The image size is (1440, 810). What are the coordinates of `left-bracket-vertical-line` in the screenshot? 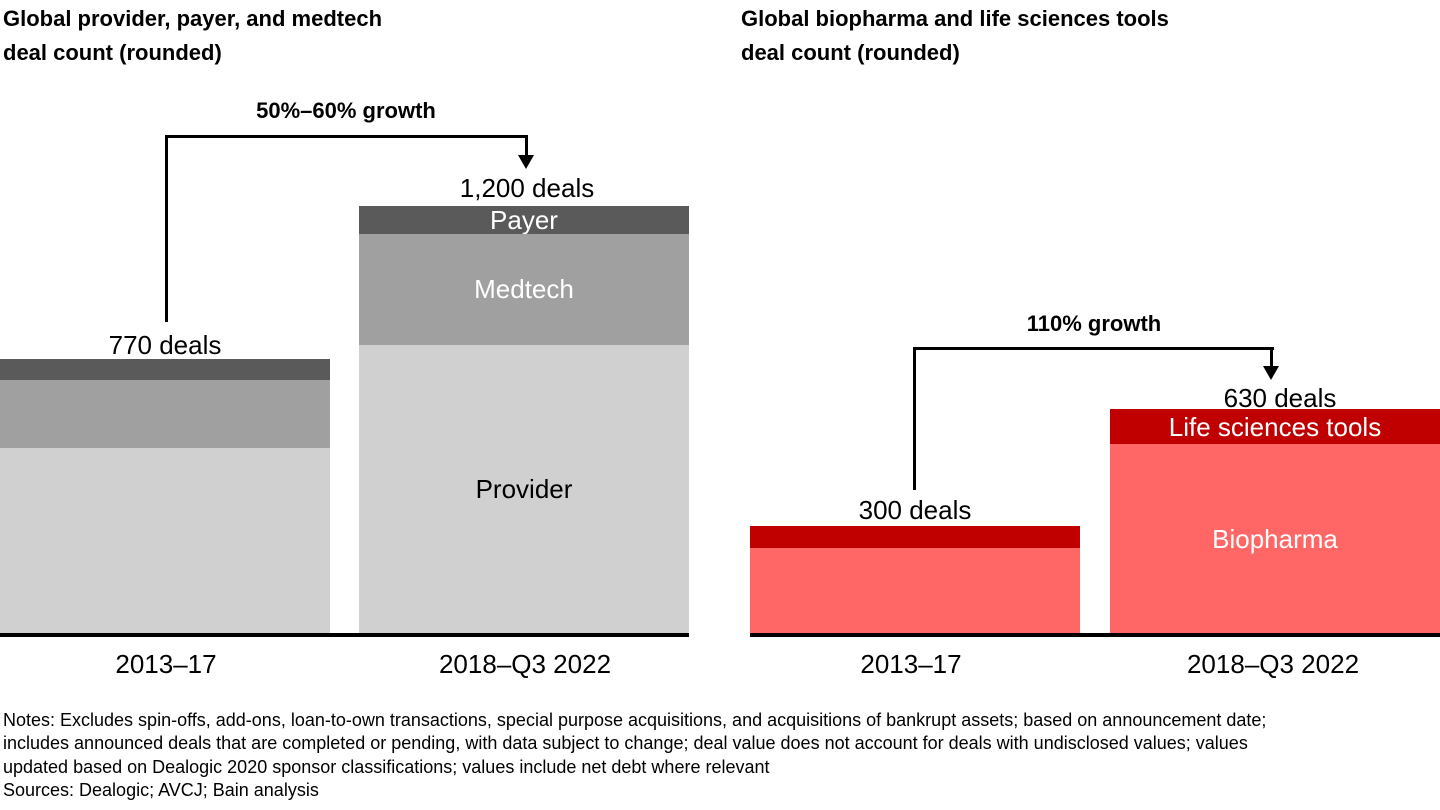 It's located at (166, 228).